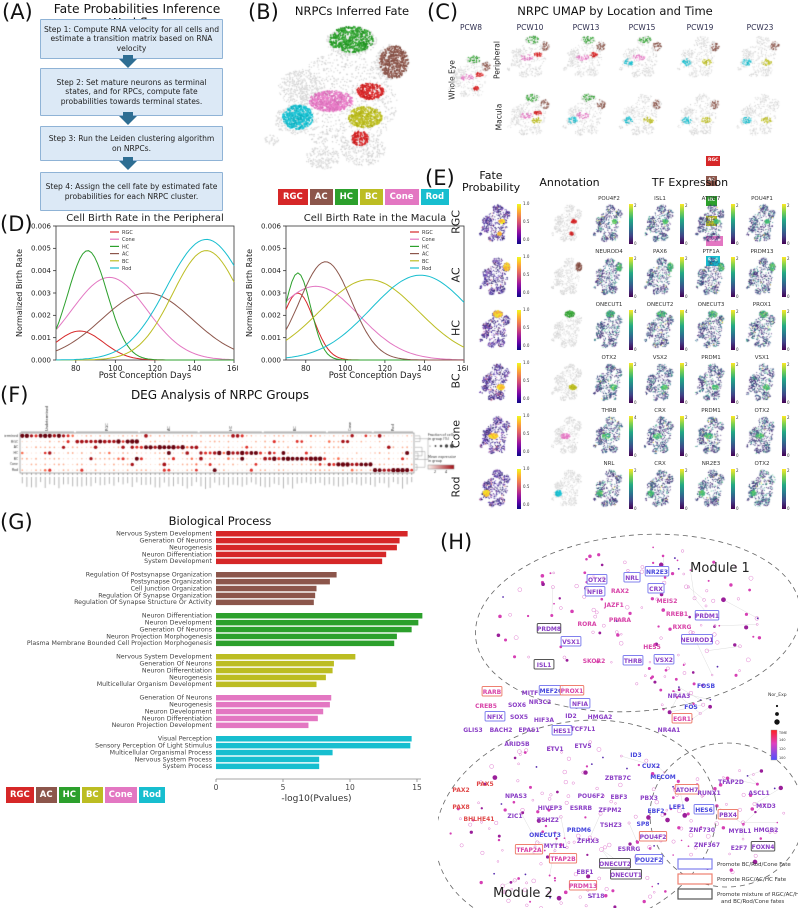 This screenshot has width=798, height=908. What do you see at coordinates (609, 277) in the screenshot?
I see `tf-map-neurod4` at bounding box center [609, 277].